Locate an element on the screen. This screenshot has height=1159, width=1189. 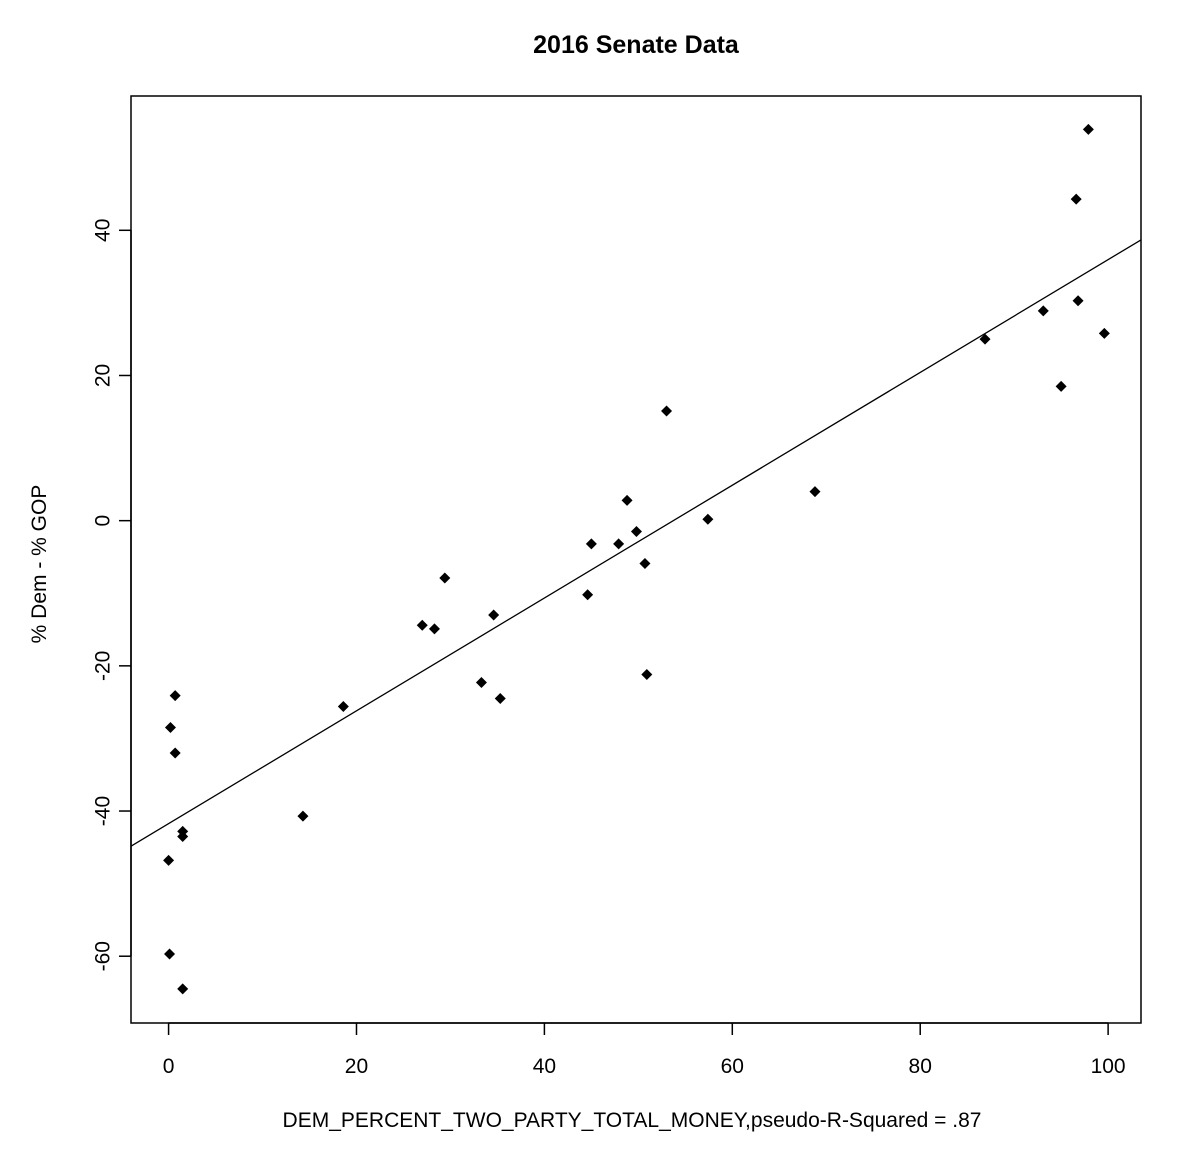
chart-title: 2016 Senate Data is located at coordinates (636, 45).